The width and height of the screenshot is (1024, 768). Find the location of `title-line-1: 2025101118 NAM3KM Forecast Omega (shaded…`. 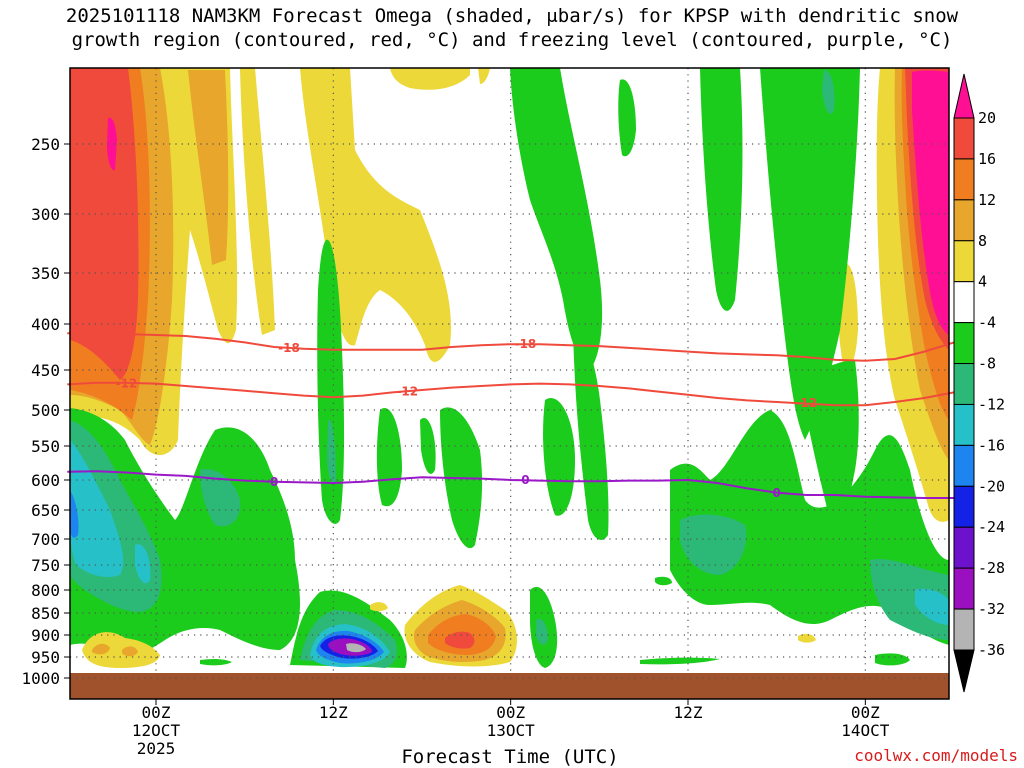

title-line-1: 2025101118 NAM3KM Forecast Omega (shaded… is located at coordinates (512, 16).